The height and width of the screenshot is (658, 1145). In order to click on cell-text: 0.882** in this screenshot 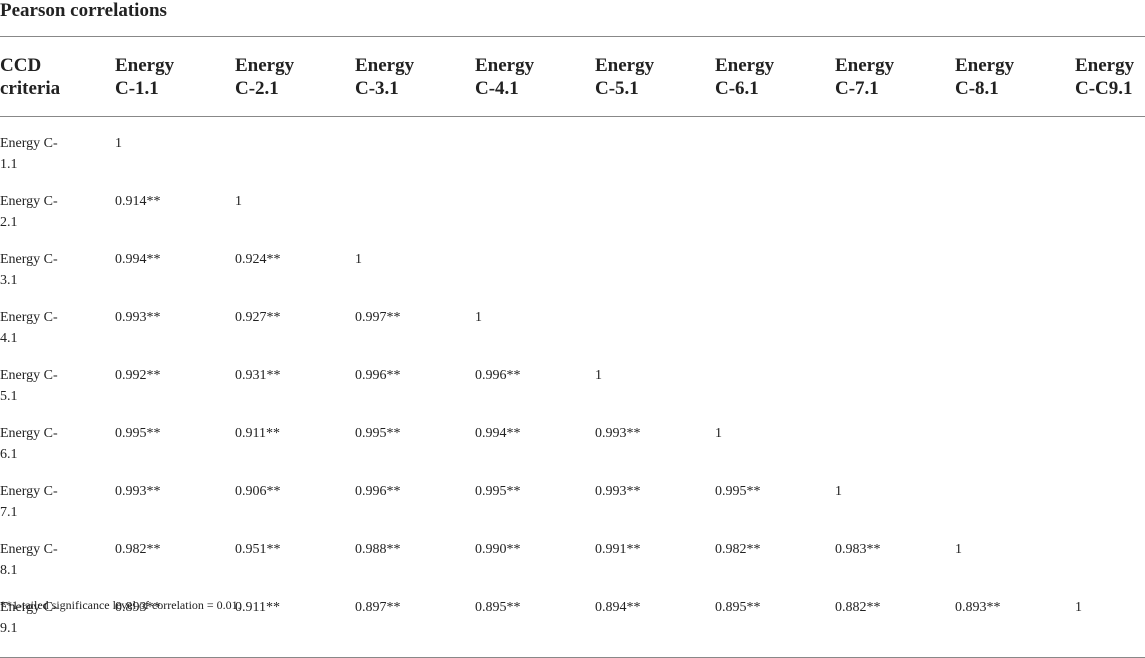, I will do `click(858, 607)`.